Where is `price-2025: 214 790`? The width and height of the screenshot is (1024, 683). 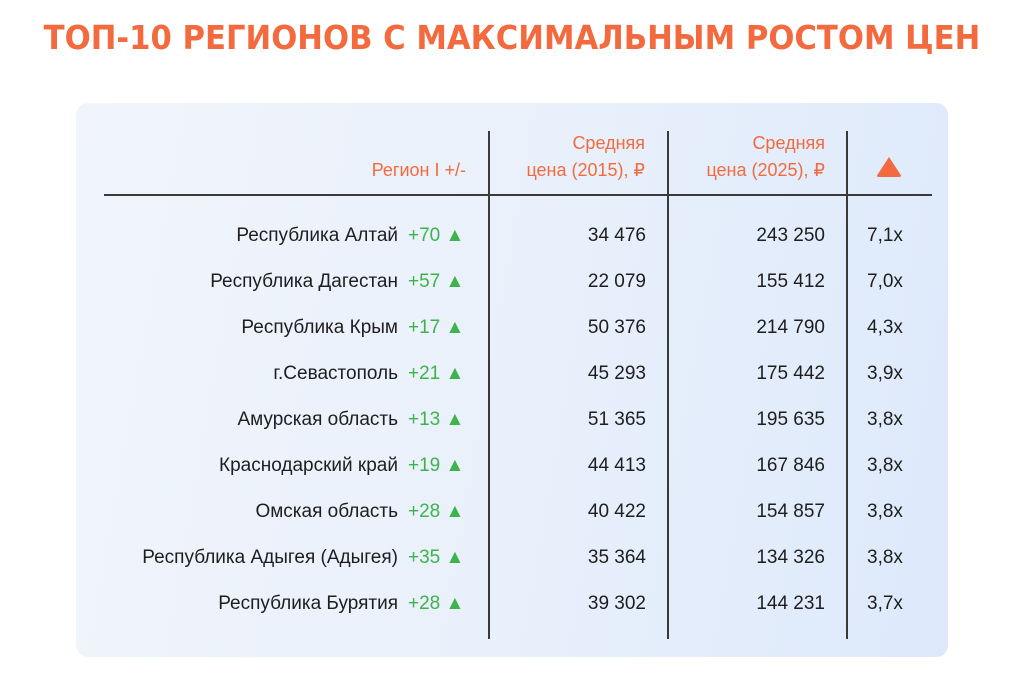
price-2025: 214 790 is located at coordinates (790, 327).